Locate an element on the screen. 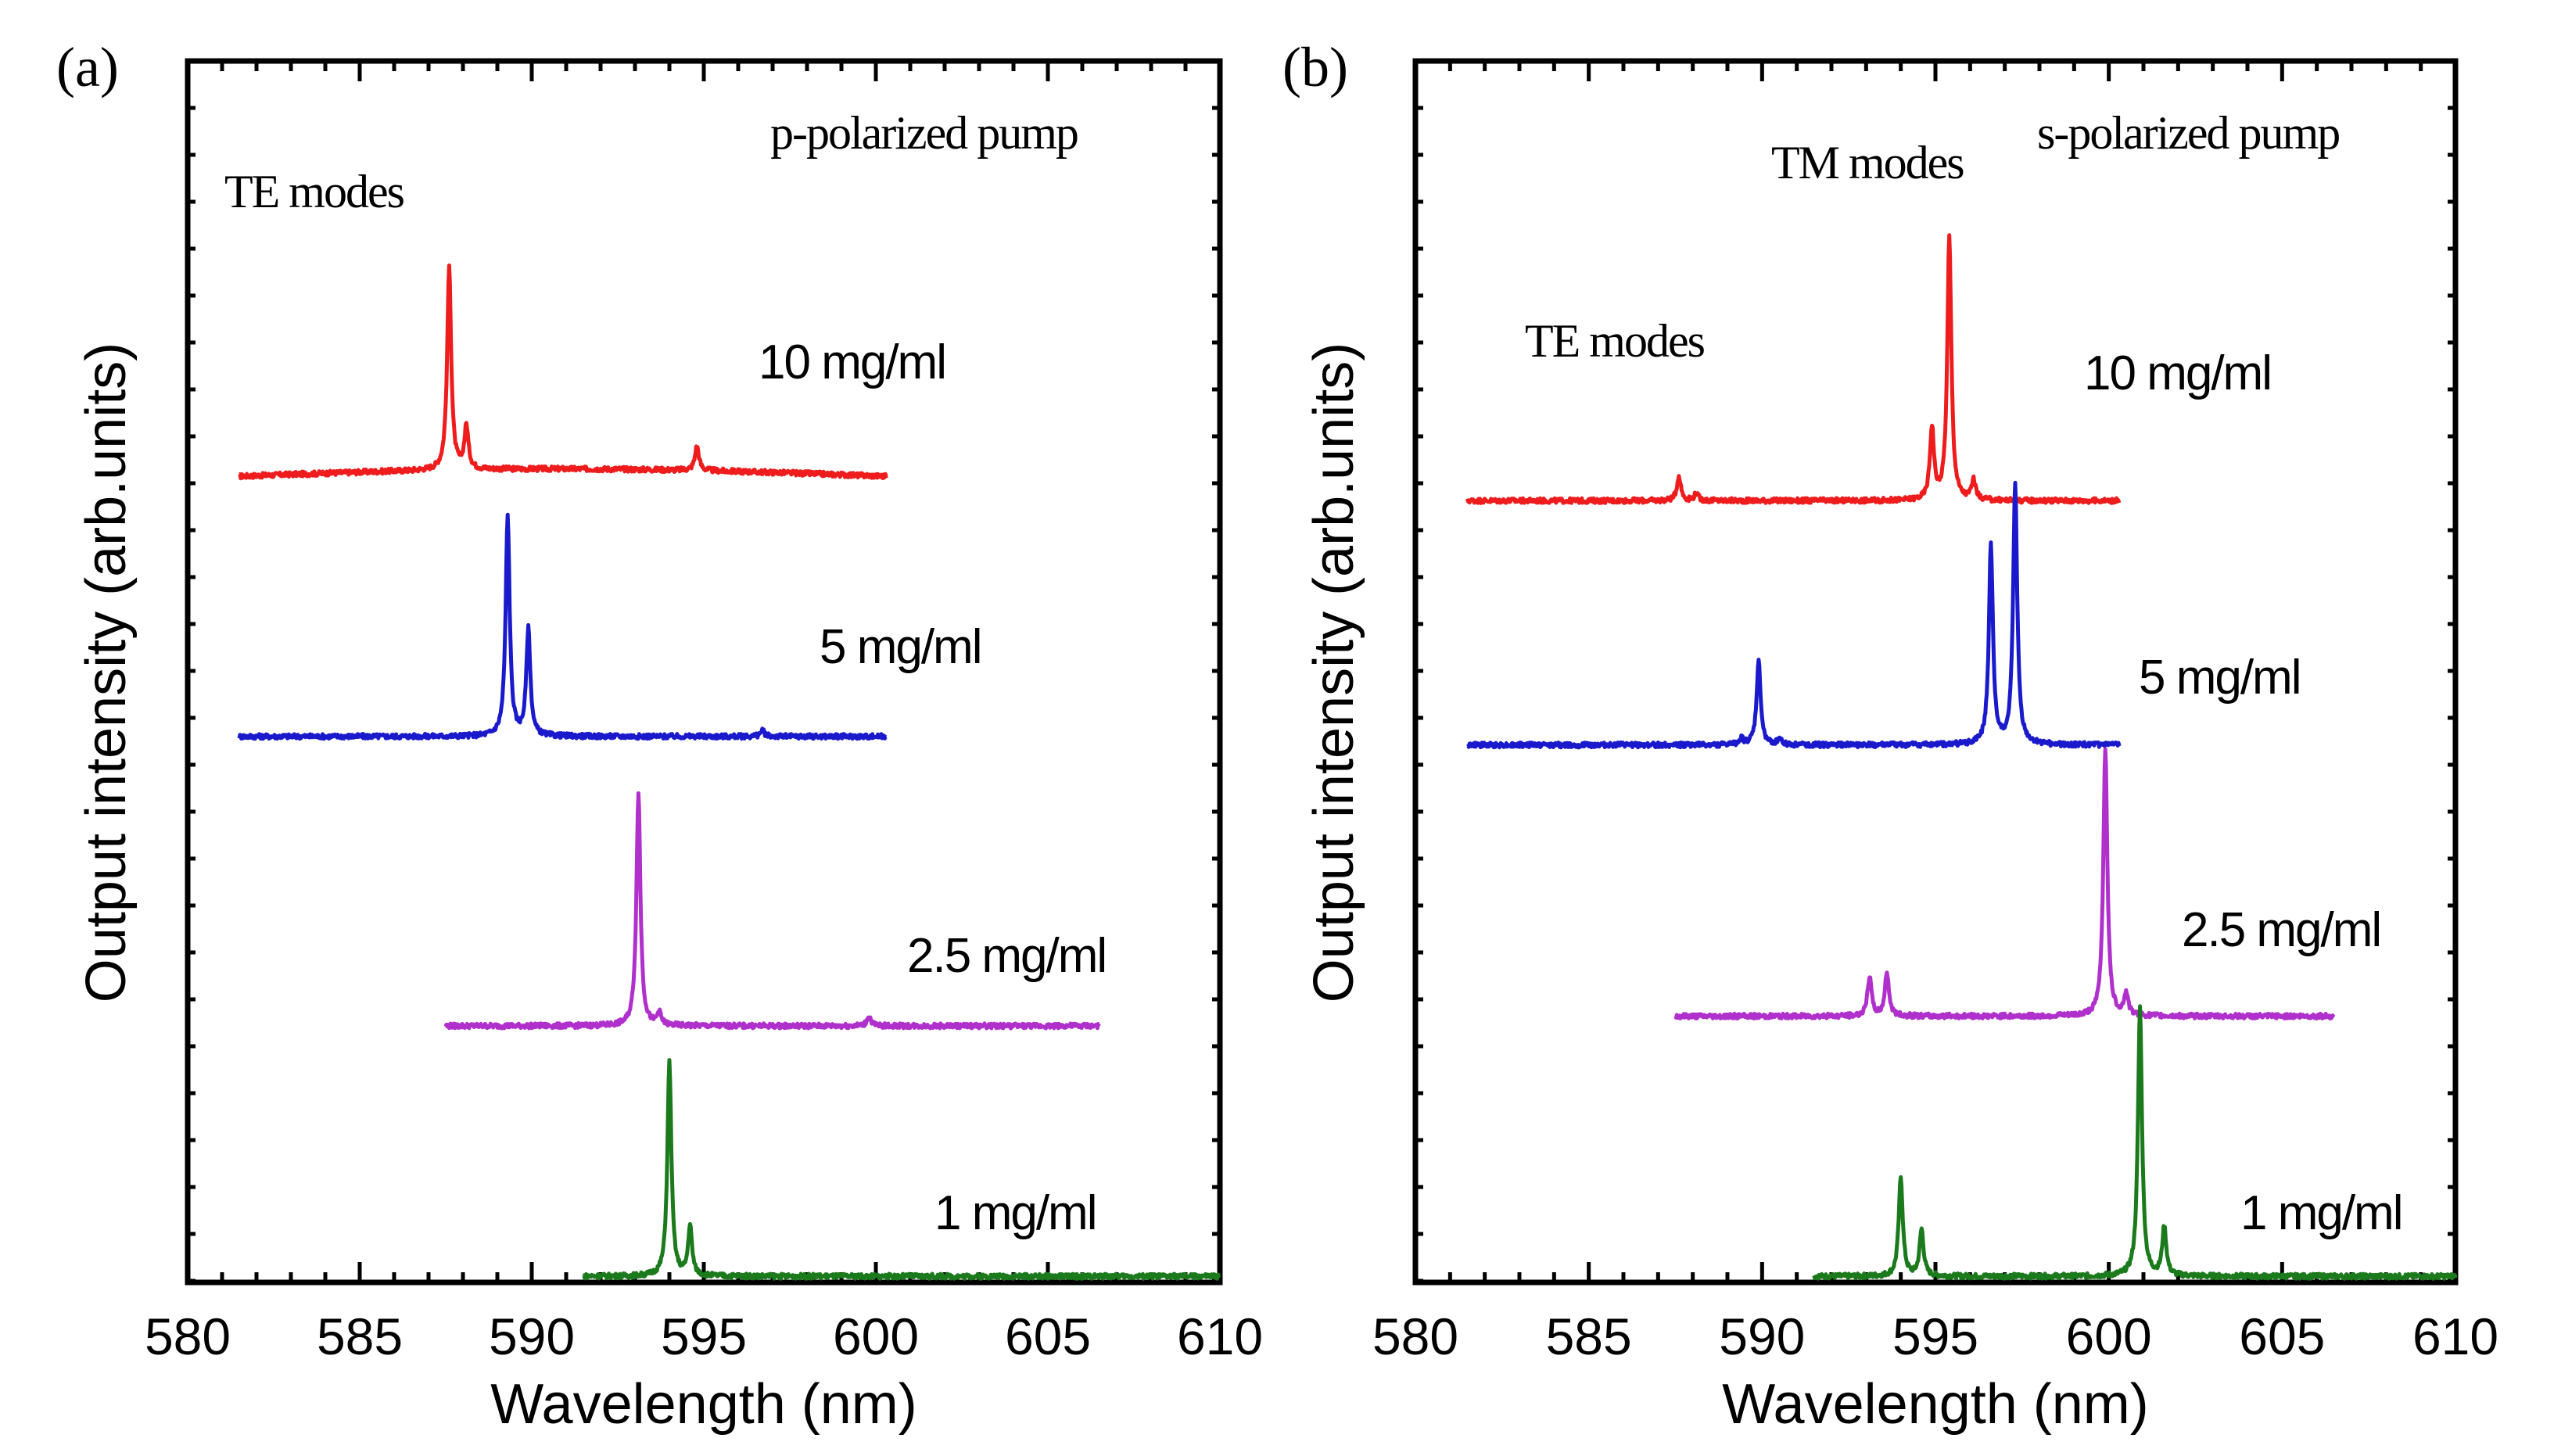 The height and width of the screenshot is (1456, 2554). panel-a-label-5: 5 mg/ml is located at coordinates (901, 647).